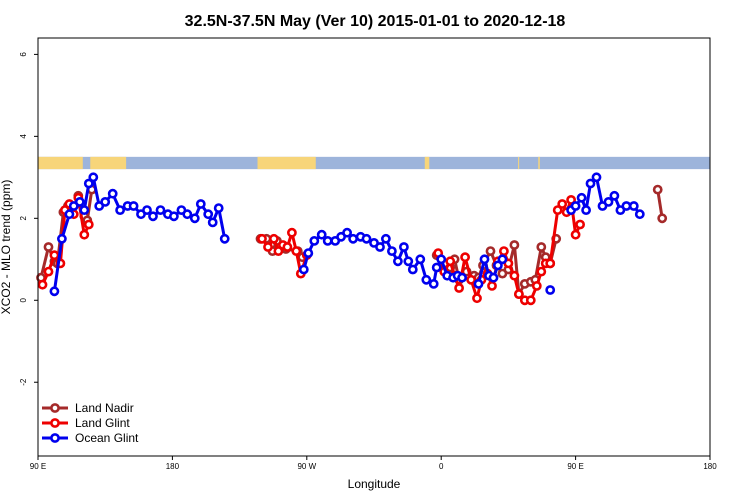 The height and width of the screenshot is (500, 750). I want to click on x-tick-label-0: 90 E, so click(38, 466).